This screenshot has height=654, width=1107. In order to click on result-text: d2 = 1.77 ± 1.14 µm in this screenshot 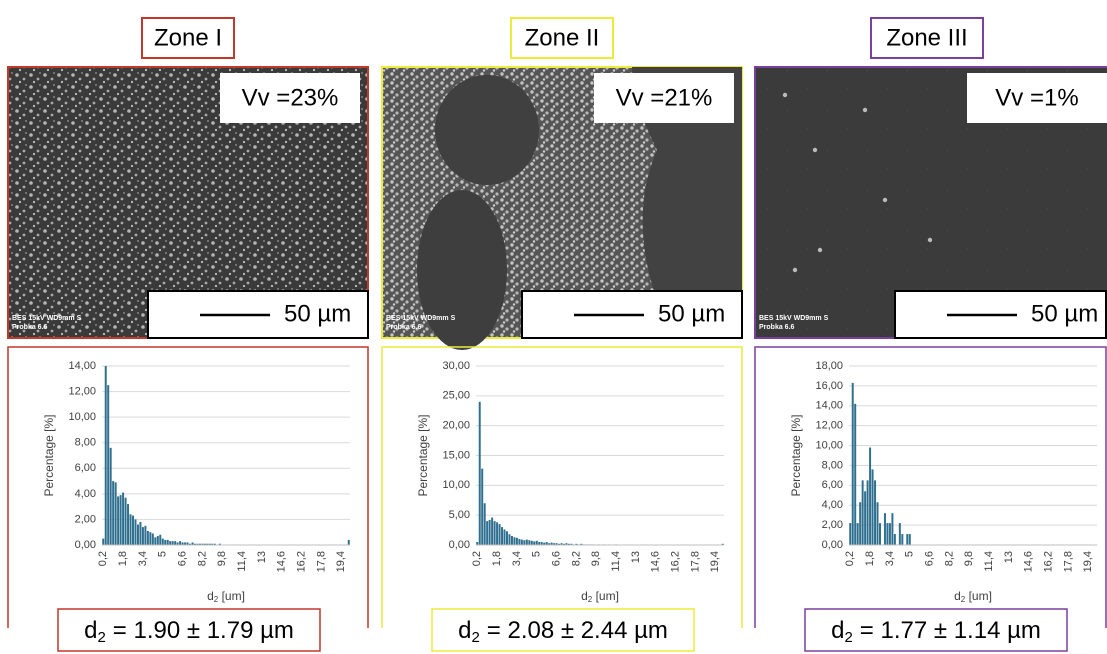, I will do `click(936, 631)`.